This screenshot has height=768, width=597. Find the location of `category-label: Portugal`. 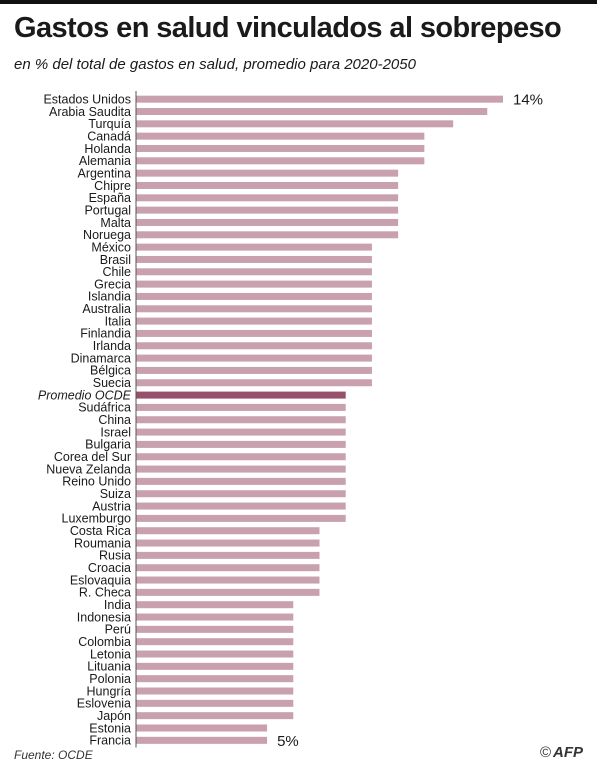

category-label: Portugal is located at coordinates (107, 210).